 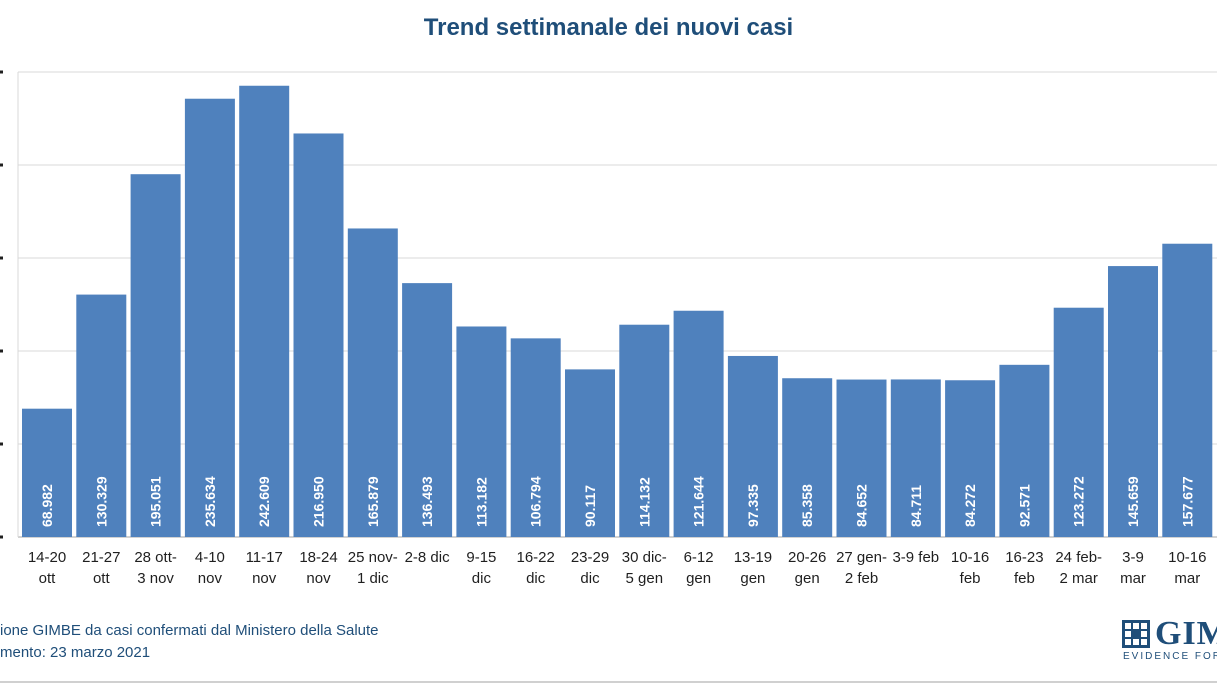 I want to click on bar-value-label: 242.609, so click(x=264, y=501).